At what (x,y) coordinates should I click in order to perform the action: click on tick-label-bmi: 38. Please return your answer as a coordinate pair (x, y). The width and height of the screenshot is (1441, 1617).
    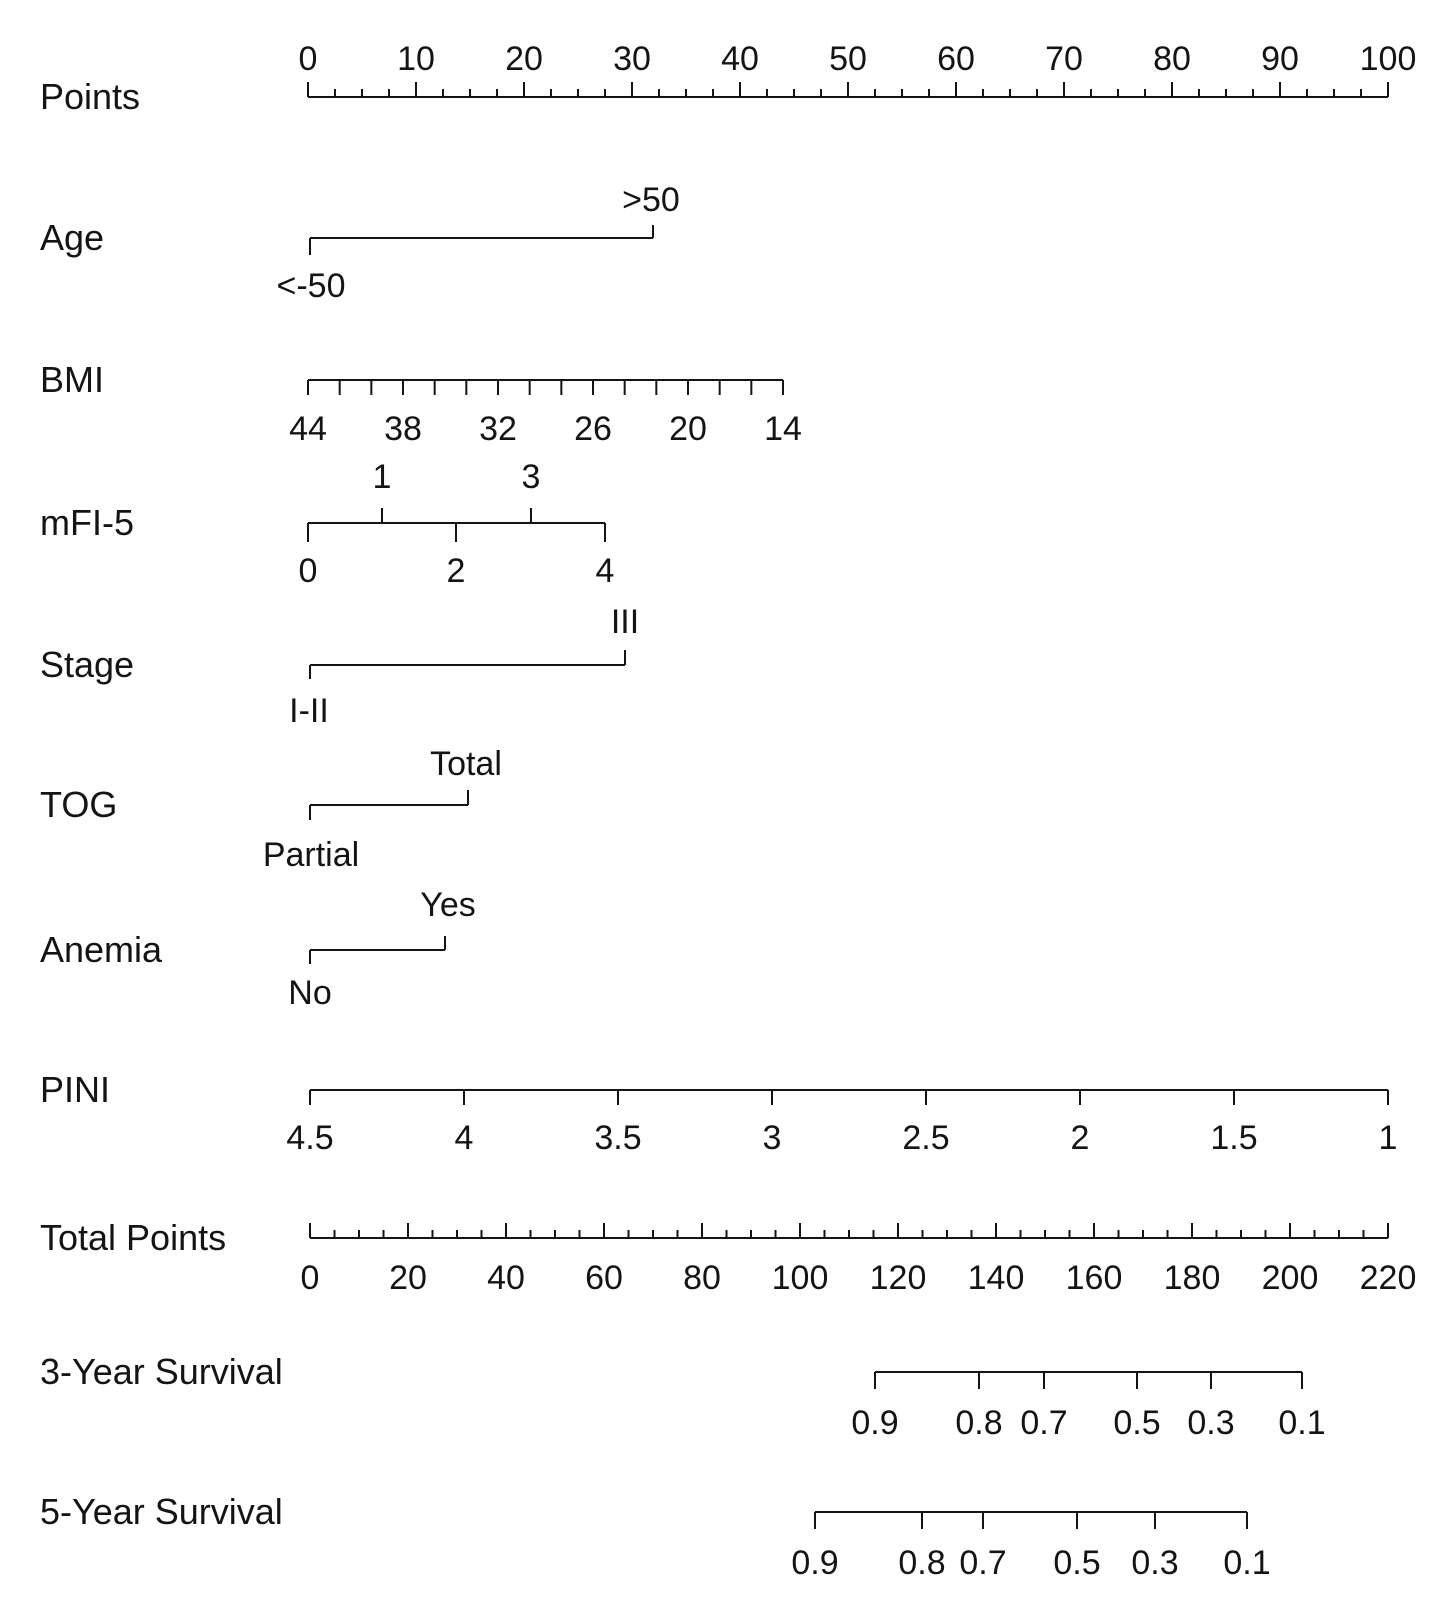
    Looking at the image, I should click on (403, 429).